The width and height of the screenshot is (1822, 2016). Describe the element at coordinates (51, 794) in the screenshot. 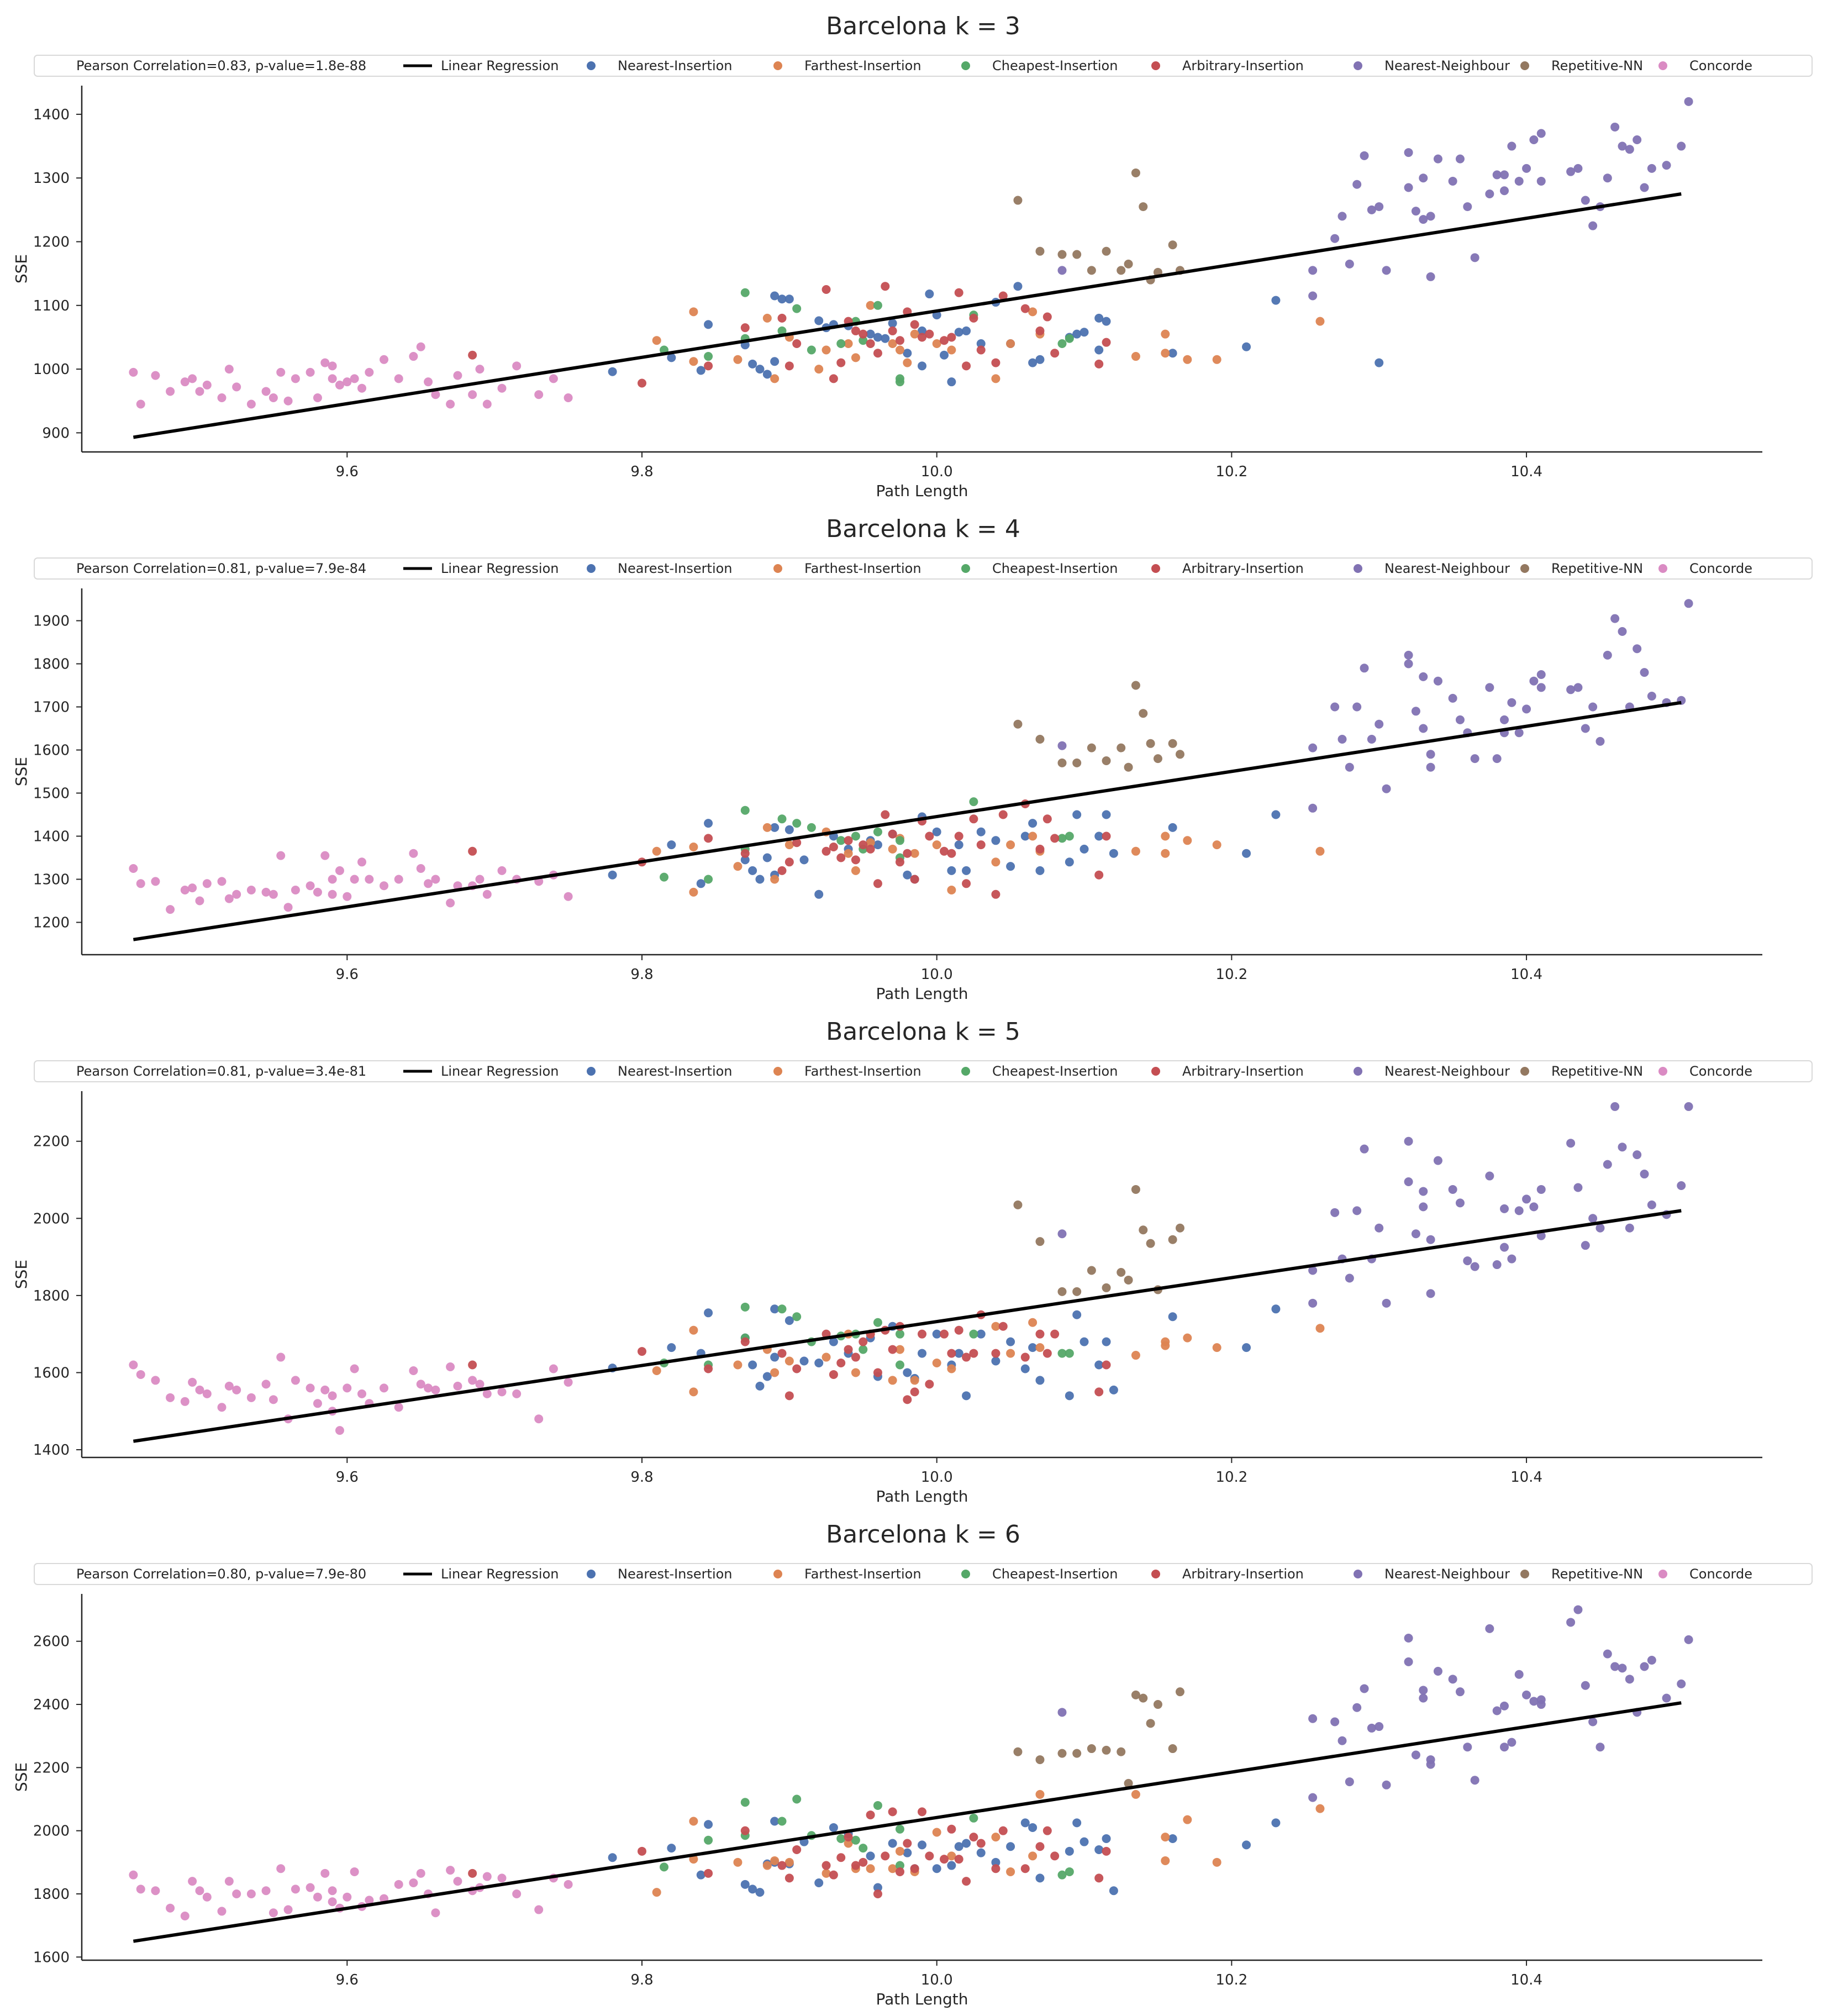

I see `y-tick-label: 1500` at that location.